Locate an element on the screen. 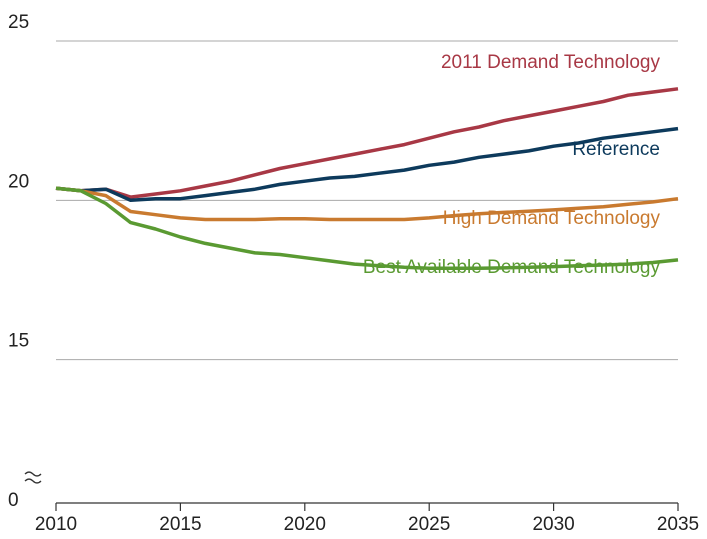  x-tick-label: 2015 is located at coordinates (180, 524).